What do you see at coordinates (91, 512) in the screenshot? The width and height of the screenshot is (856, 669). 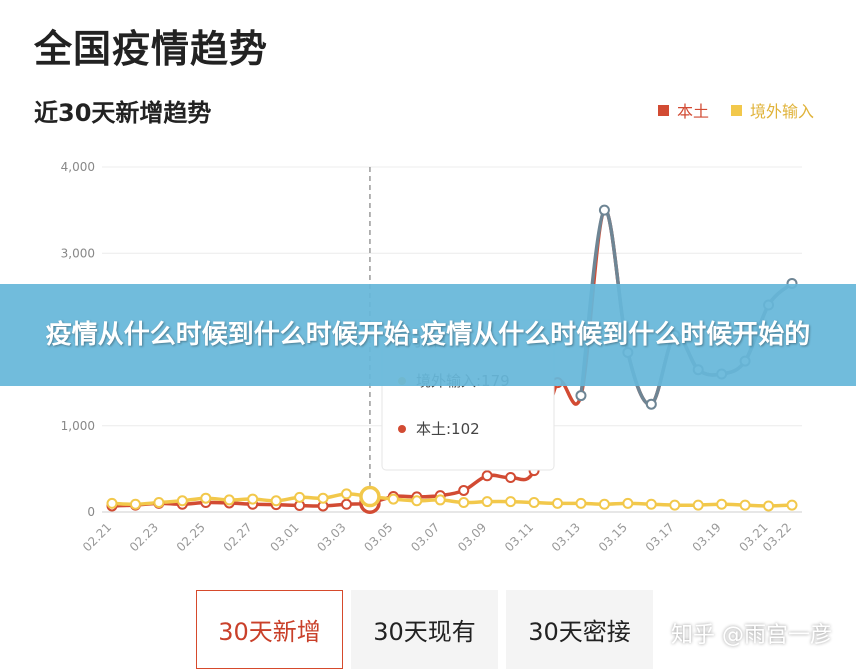 I see `y-tick-label: 0` at bounding box center [91, 512].